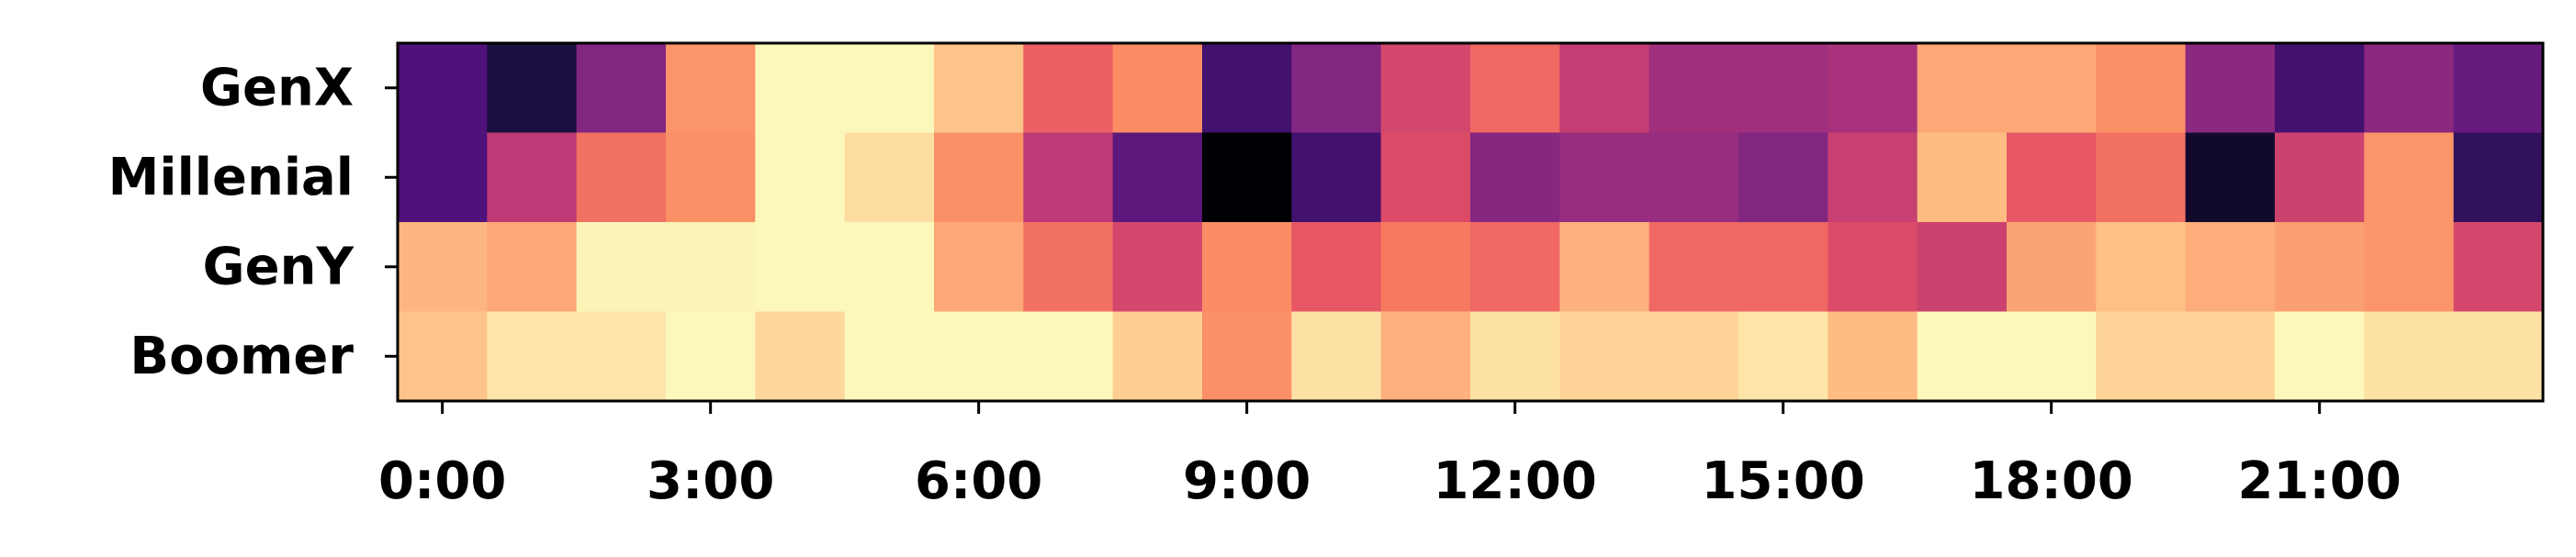  What do you see at coordinates (978, 481) in the screenshot?
I see `x-tick-label-600: 6:00` at bounding box center [978, 481].